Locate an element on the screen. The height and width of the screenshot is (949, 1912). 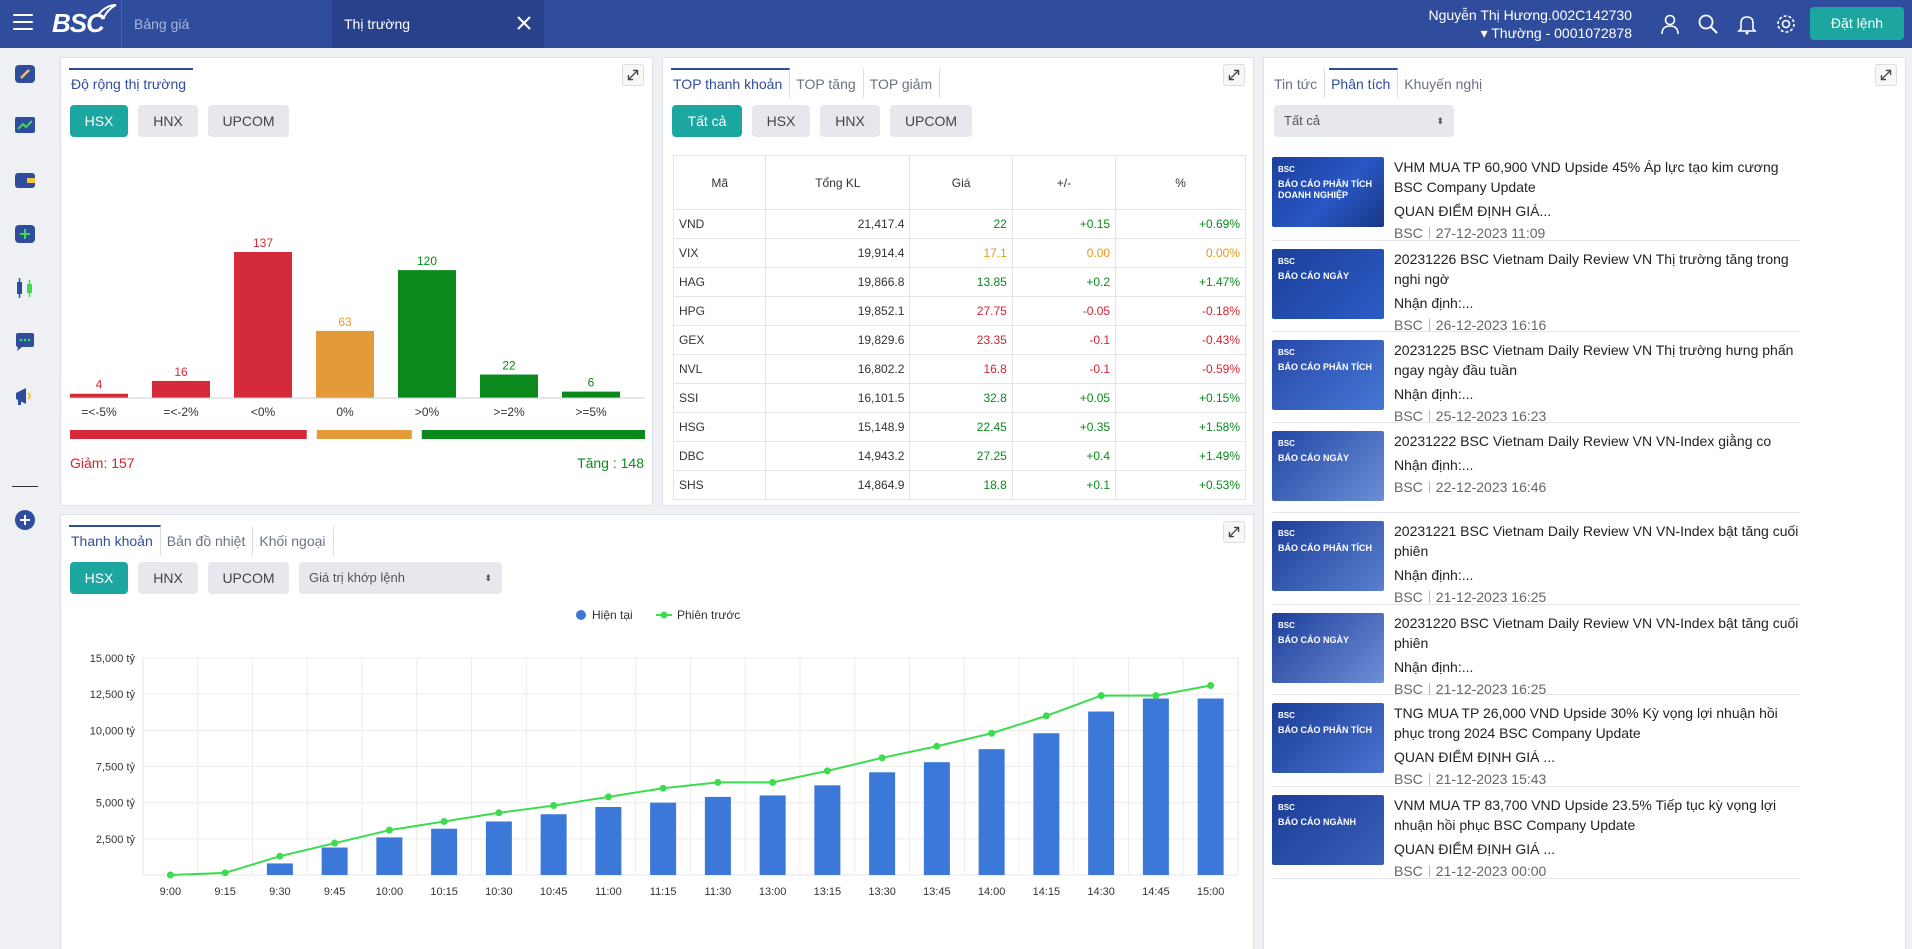
top-filter-all: Tất cả is located at coordinates (707, 121).